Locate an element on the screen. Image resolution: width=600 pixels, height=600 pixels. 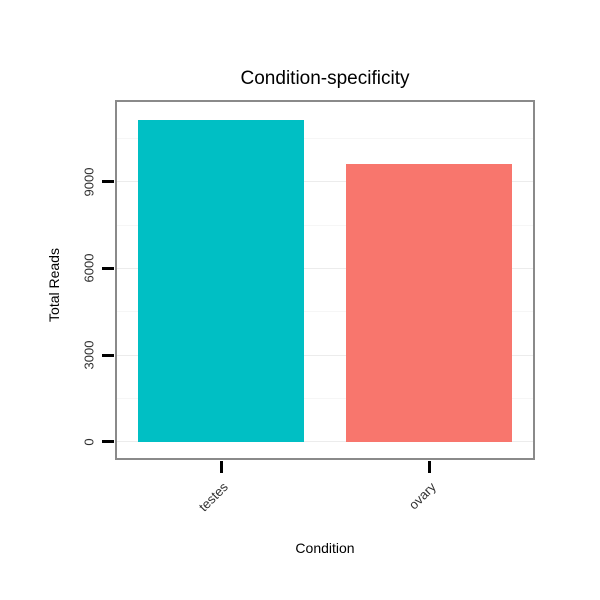
y-tick-label: 6000 is located at coordinates (89, 268).